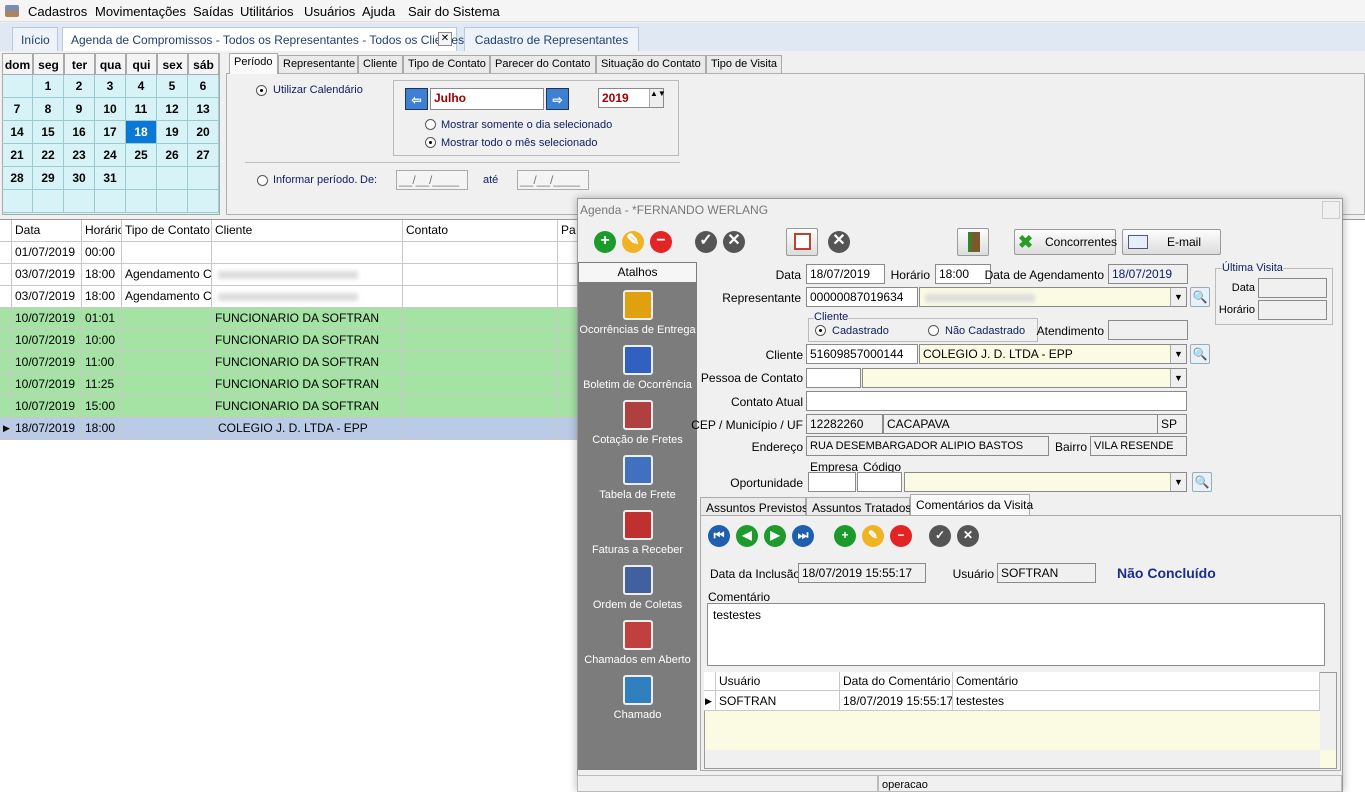 Image resolution: width=1365 pixels, height=792 pixels. I want to click on next-month: ⇨, so click(557, 99).